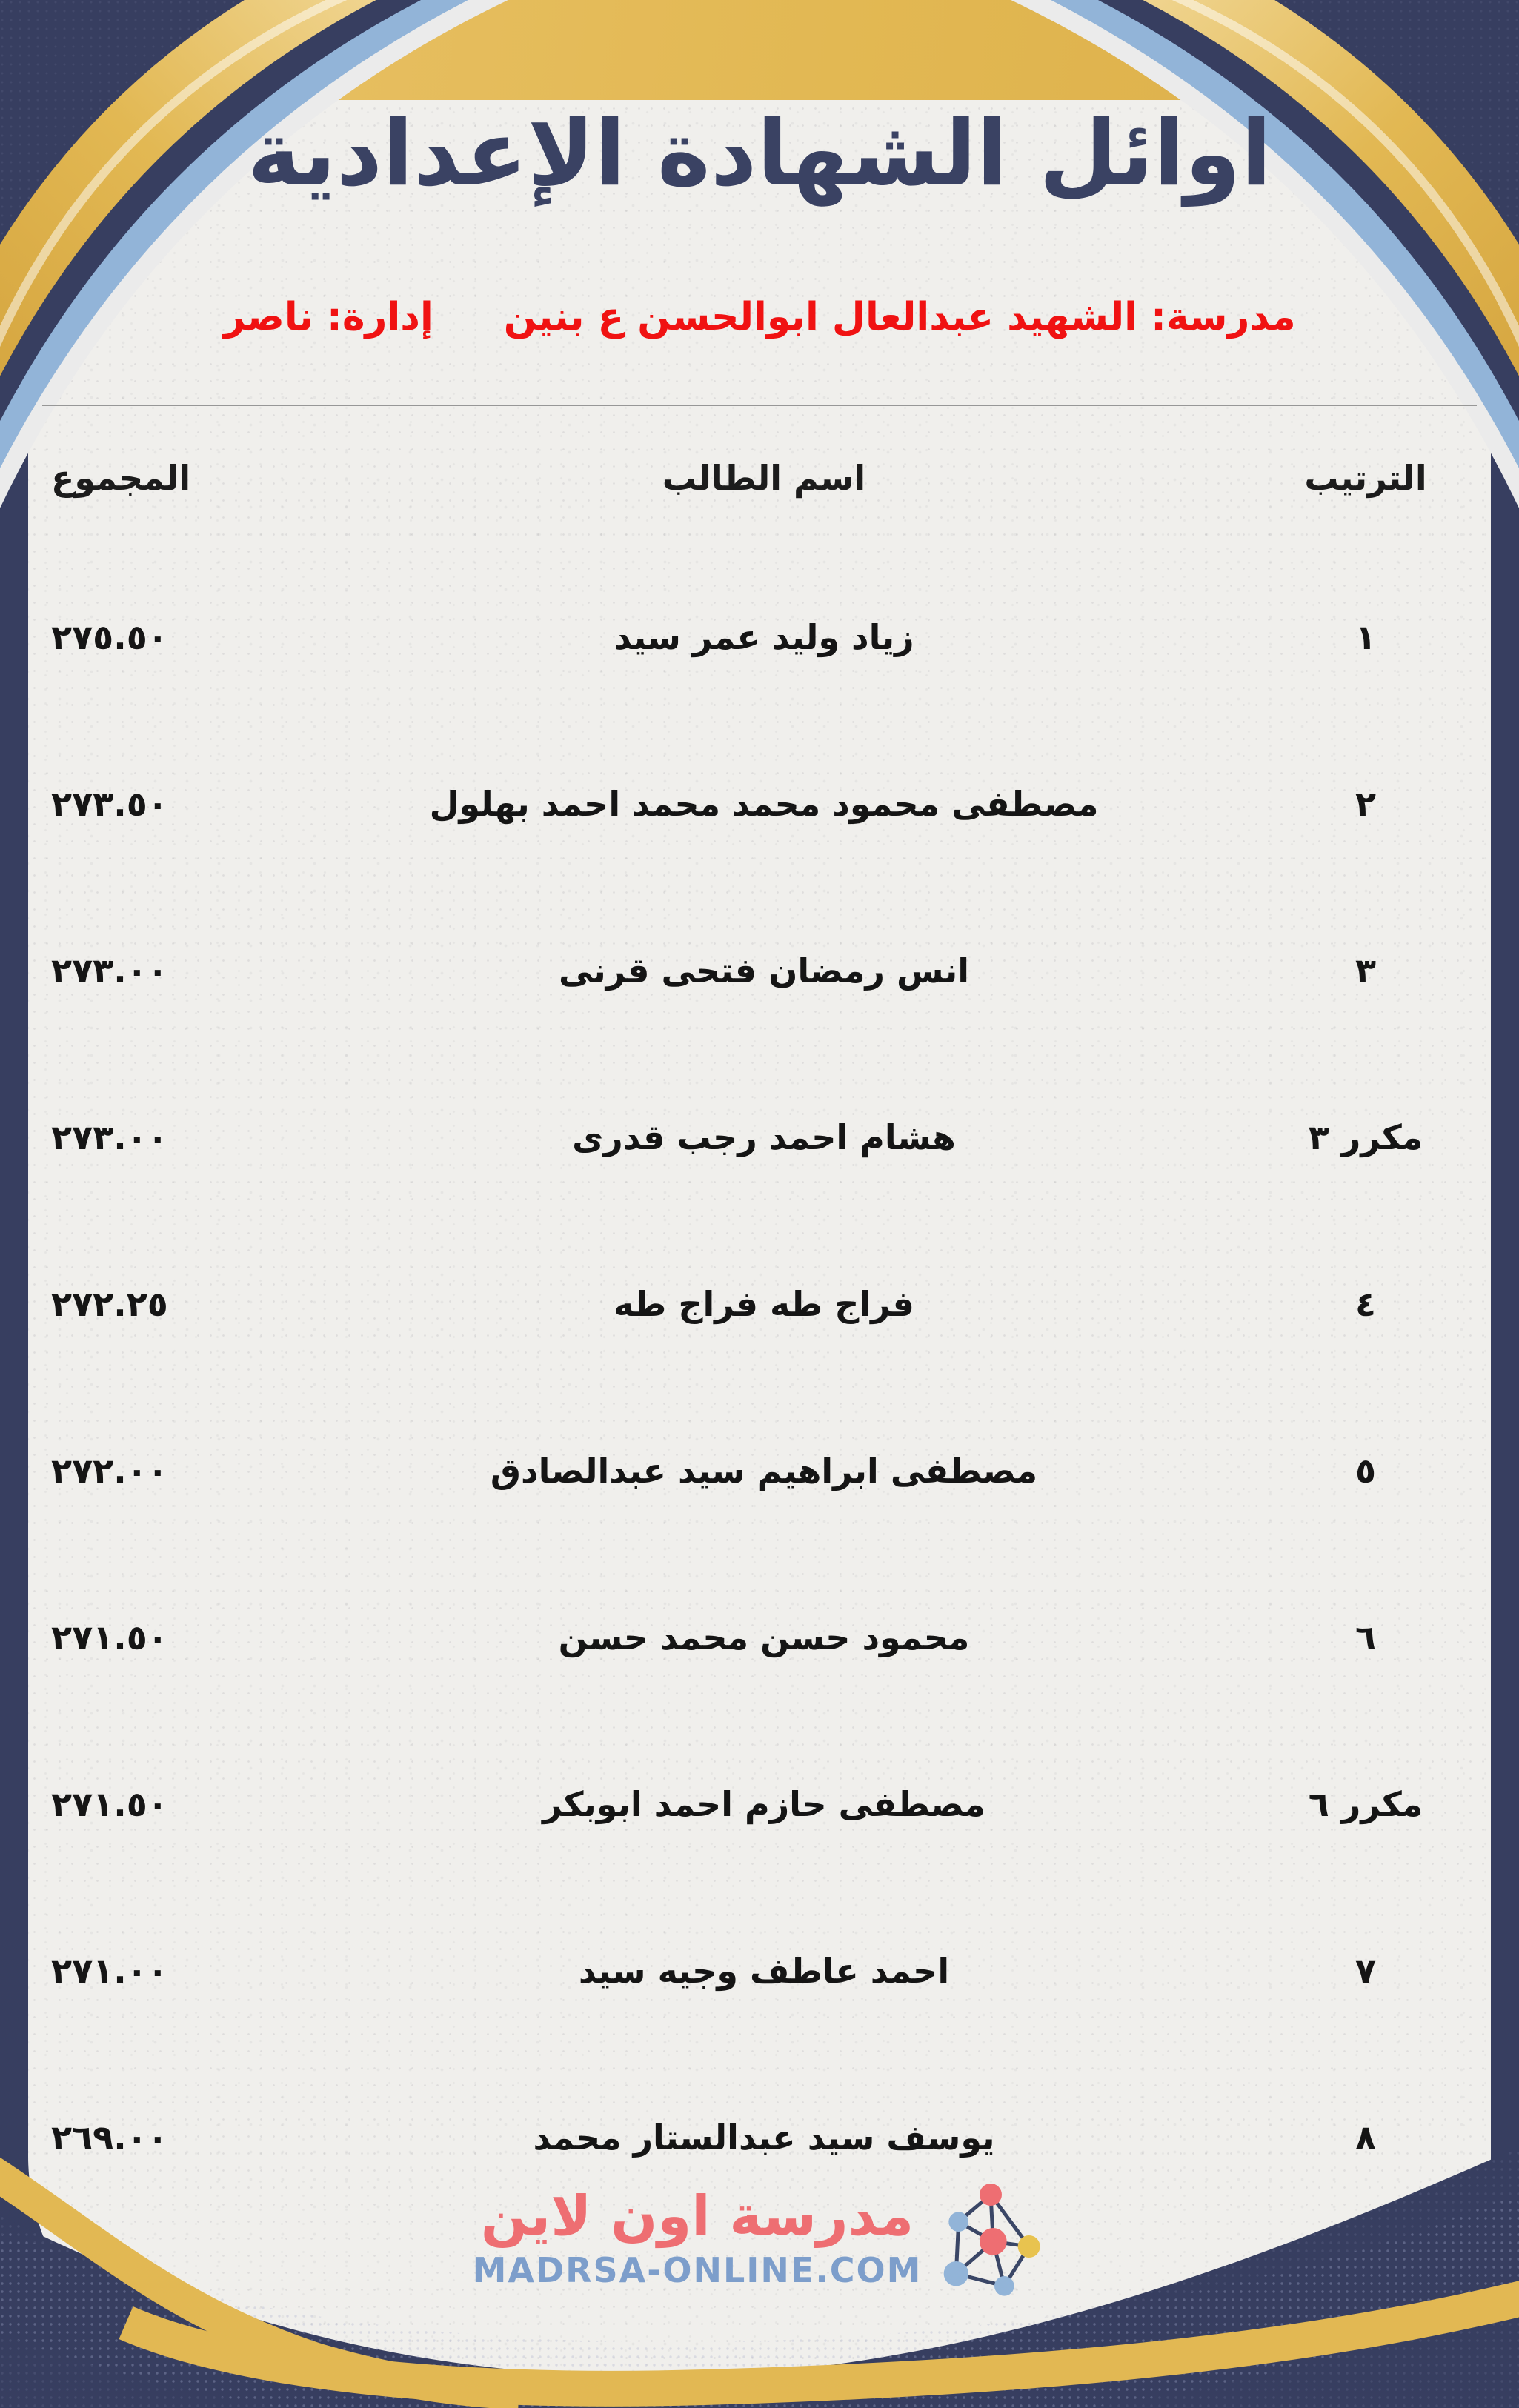  What do you see at coordinates (759, 153) in the screenshot?
I see `page-title: اوائل الشهادة الإعدادية` at bounding box center [759, 153].